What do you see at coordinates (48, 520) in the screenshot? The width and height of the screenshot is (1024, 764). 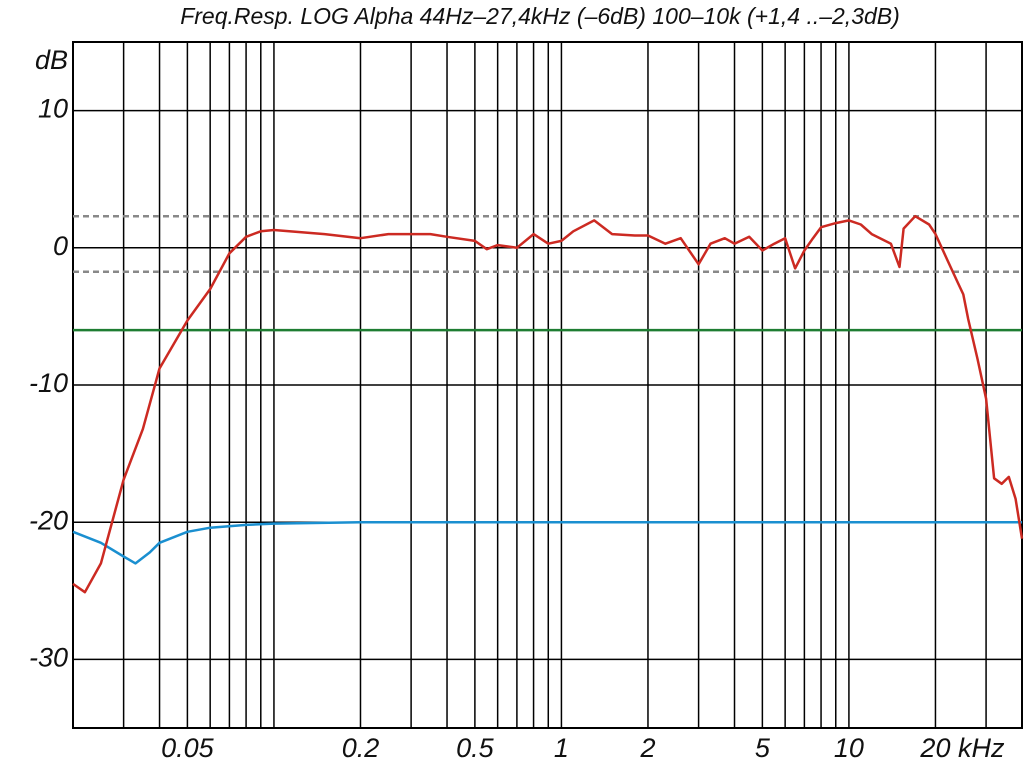 I see `y-tick-label: -20` at bounding box center [48, 520].